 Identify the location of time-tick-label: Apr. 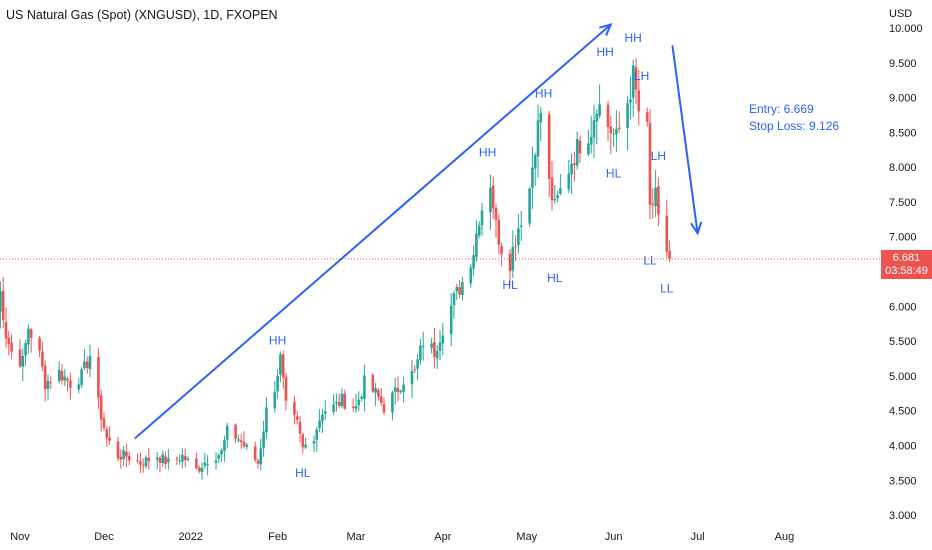
(442, 537).